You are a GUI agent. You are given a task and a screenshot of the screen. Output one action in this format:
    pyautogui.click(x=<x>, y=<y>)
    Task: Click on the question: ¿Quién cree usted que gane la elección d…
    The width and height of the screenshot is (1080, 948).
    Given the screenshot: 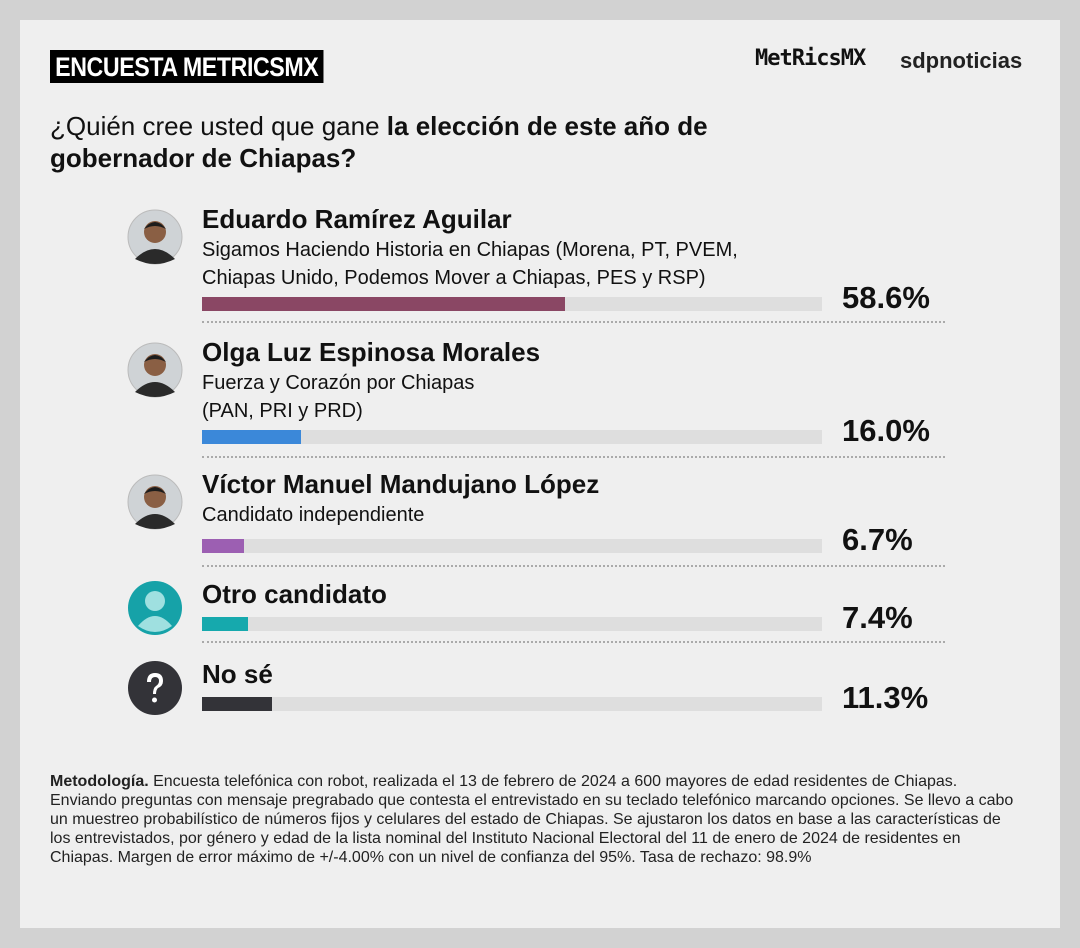 What is the action you would take?
    pyautogui.click(x=400, y=142)
    